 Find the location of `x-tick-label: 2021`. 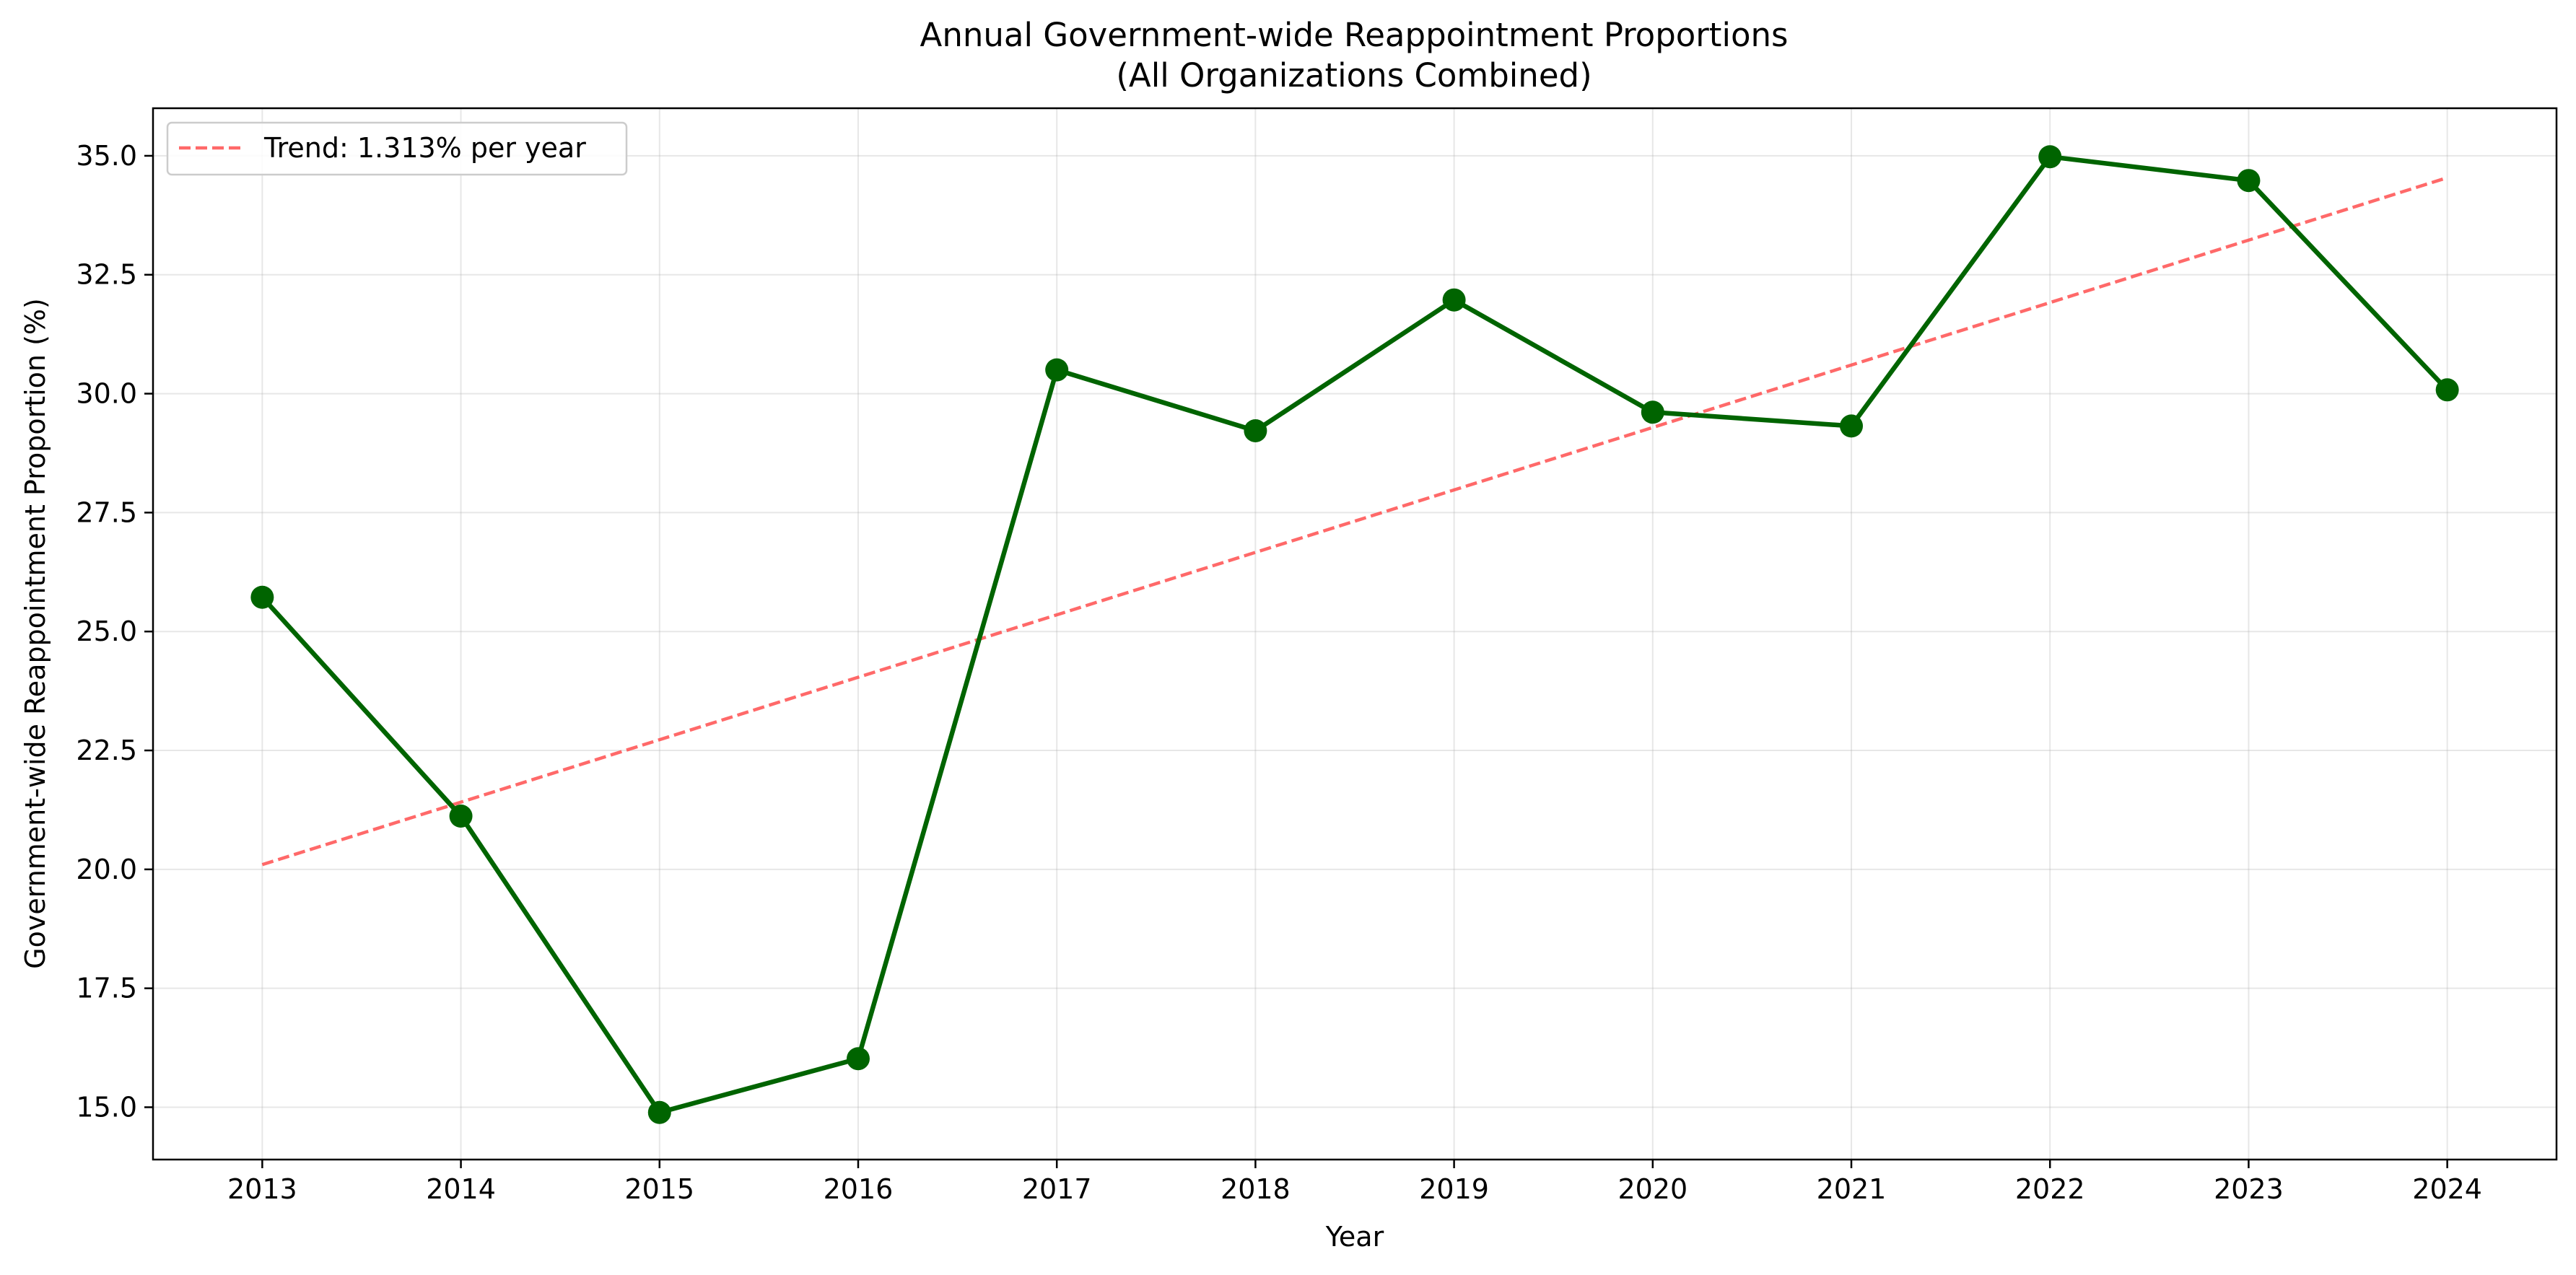

x-tick-label: 2021 is located at coordinates (1852, 1189).